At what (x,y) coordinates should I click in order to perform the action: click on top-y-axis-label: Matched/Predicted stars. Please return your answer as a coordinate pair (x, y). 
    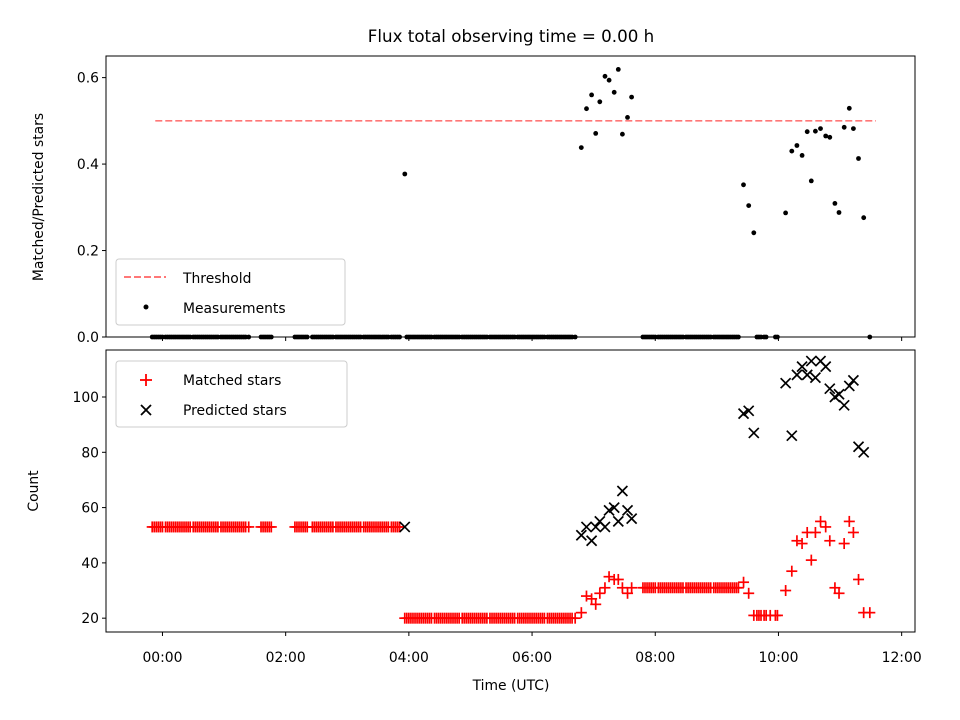
    Looking at the image, I should click on (39, 197).